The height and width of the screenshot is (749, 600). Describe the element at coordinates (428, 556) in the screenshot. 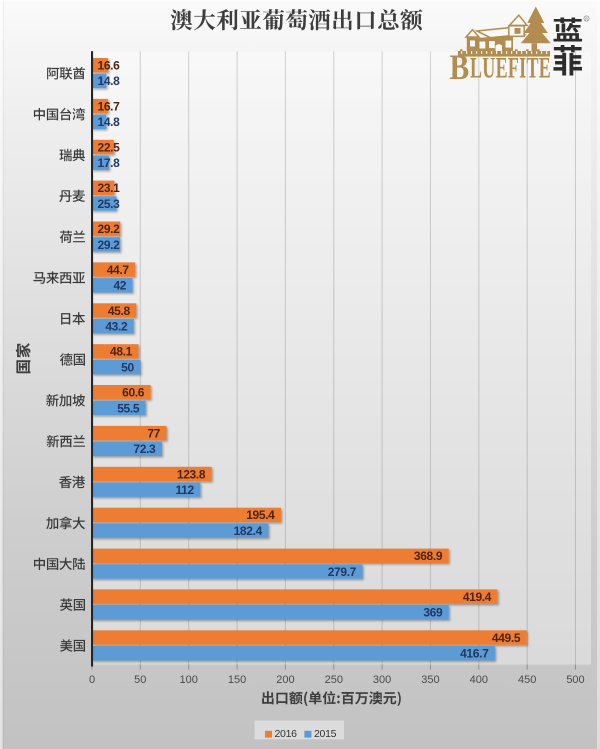

I see `svg-text: 368.9` at that location.